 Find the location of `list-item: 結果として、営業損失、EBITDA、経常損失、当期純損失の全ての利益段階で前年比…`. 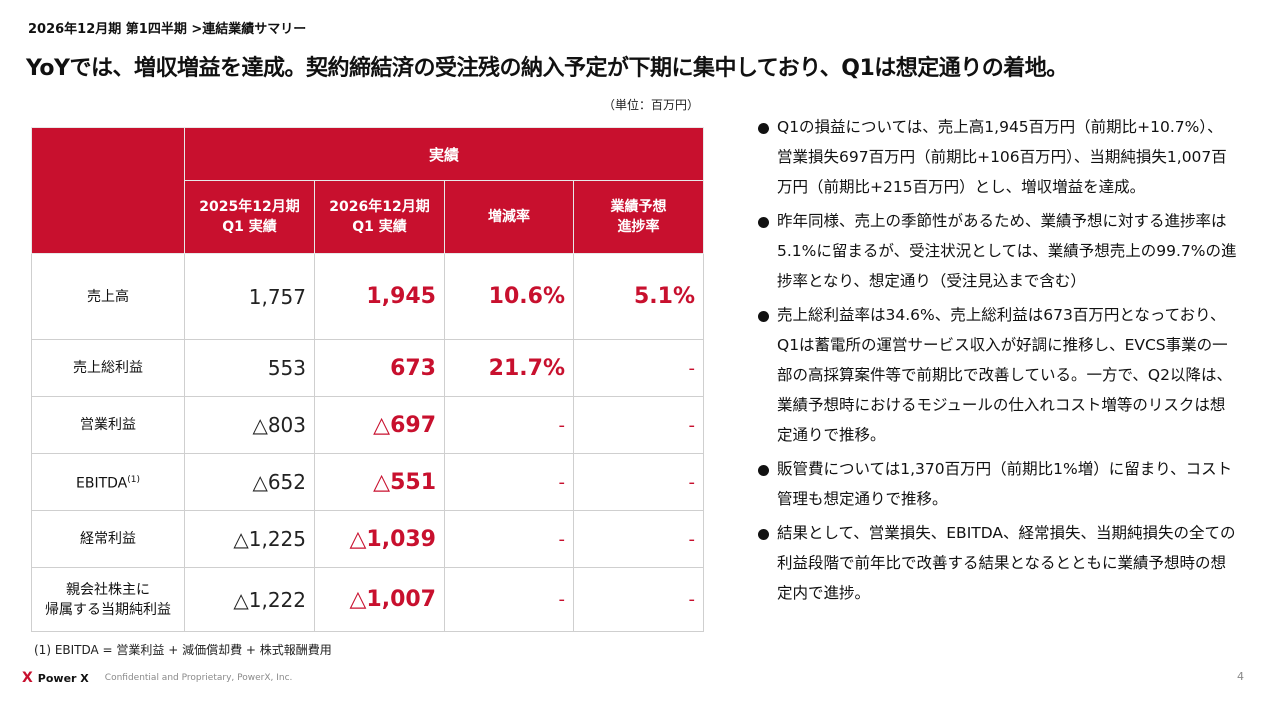

list-item: 結果として、営業損失、EBITDA、経常損失、当期純損失の全ての利益段階で前年比… is located at coordinates (997, 563).